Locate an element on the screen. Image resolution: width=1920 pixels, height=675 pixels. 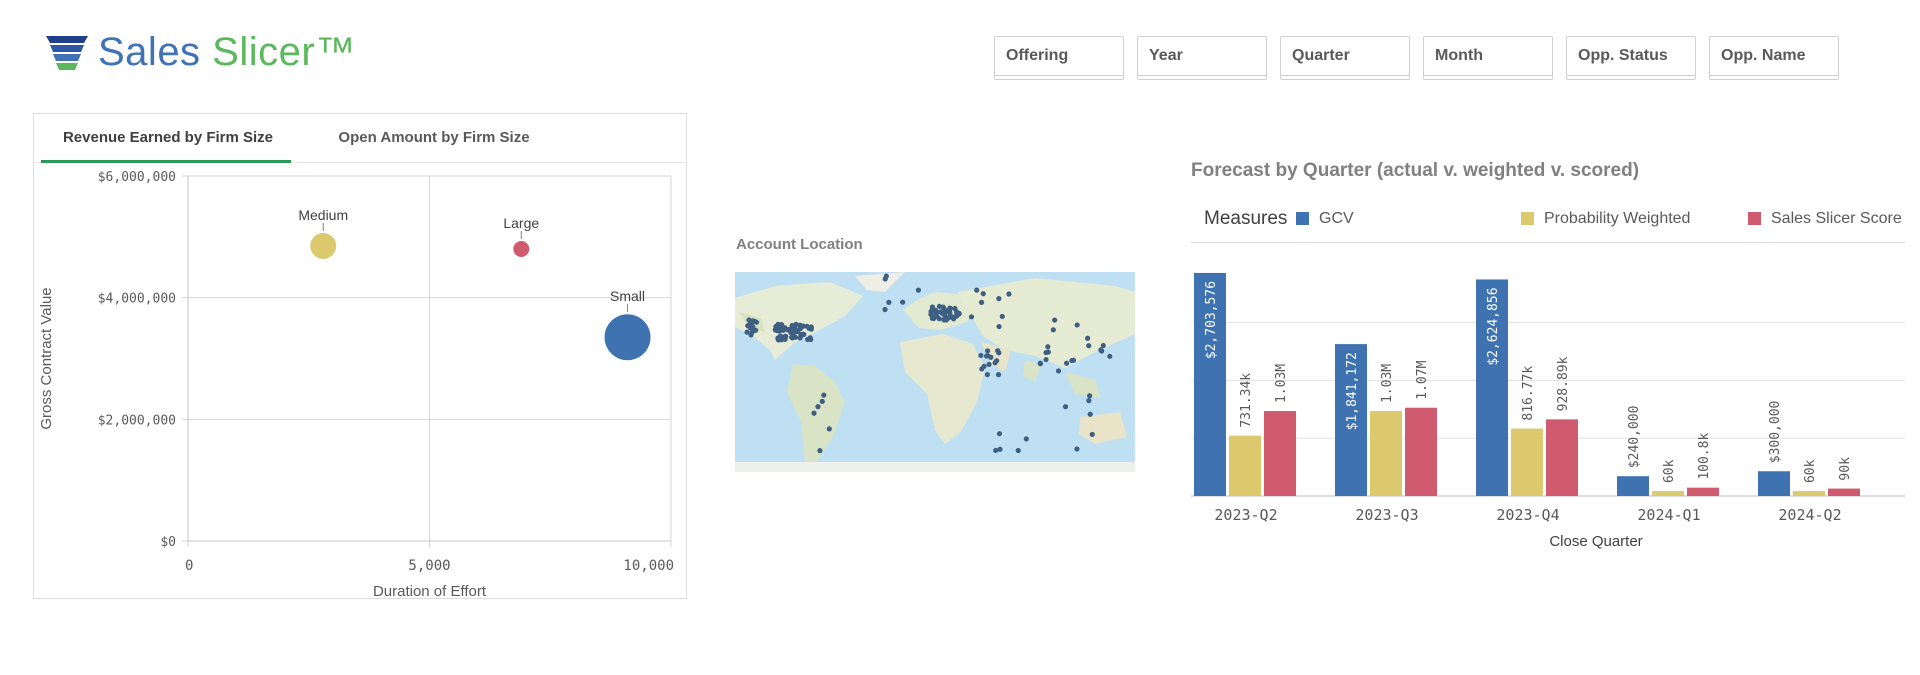
x-axis-title: Duration of Effort is located at coordinates (430, 591).